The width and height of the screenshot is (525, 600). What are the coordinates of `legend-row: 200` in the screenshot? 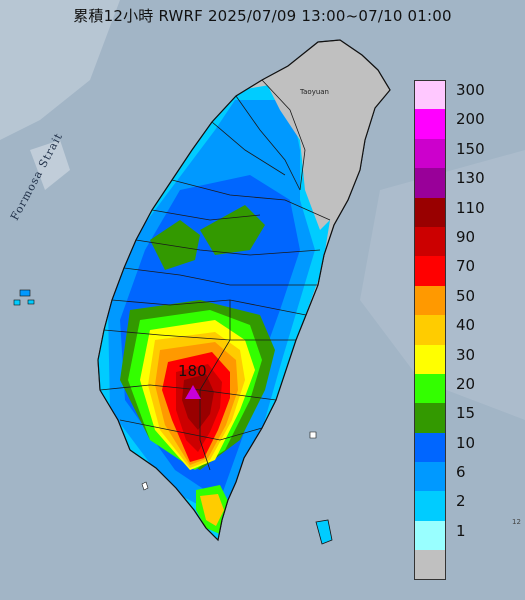 It's located at (462, 124).